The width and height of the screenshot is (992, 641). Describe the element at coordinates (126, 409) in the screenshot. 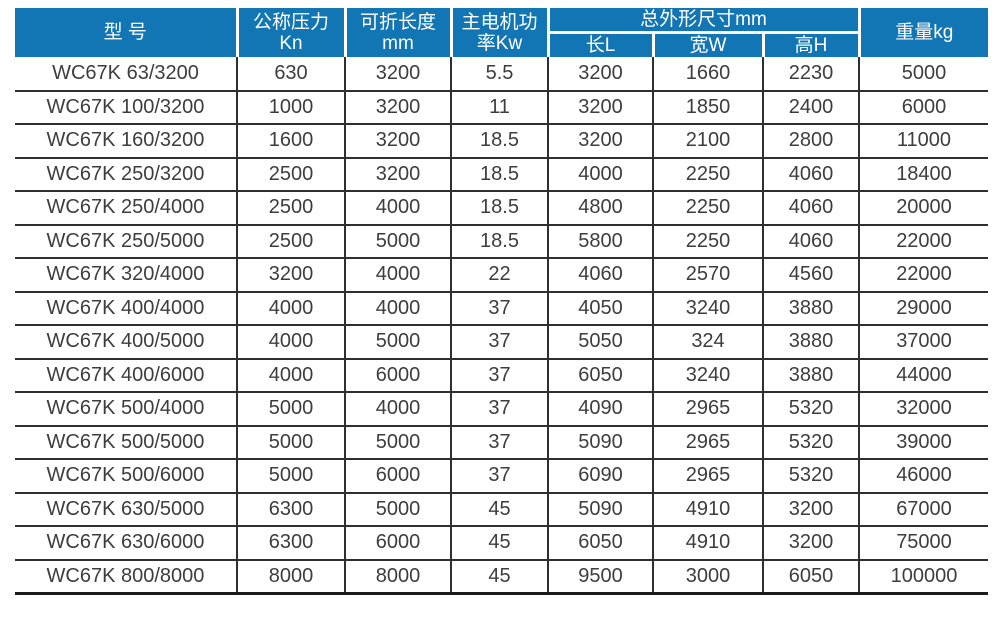

I see `model-cell: WC67K 500/4000` at that location.